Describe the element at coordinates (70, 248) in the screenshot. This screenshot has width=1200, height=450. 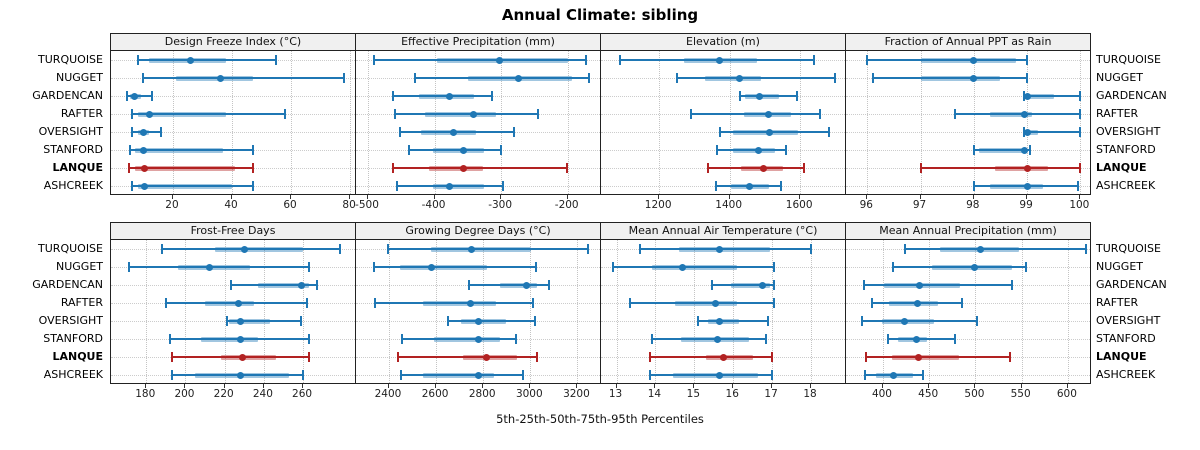
I see `site-label-left: TURQUOISE` at that location.